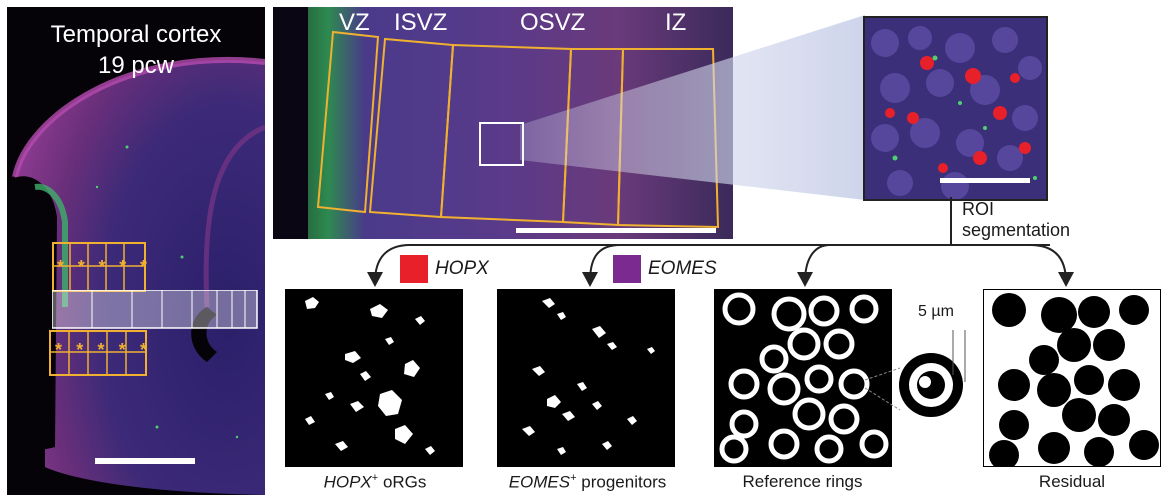 This screenshot has height=504, width=1173. I want to click on roi-label-line-1: ROI, so click(978, 209).